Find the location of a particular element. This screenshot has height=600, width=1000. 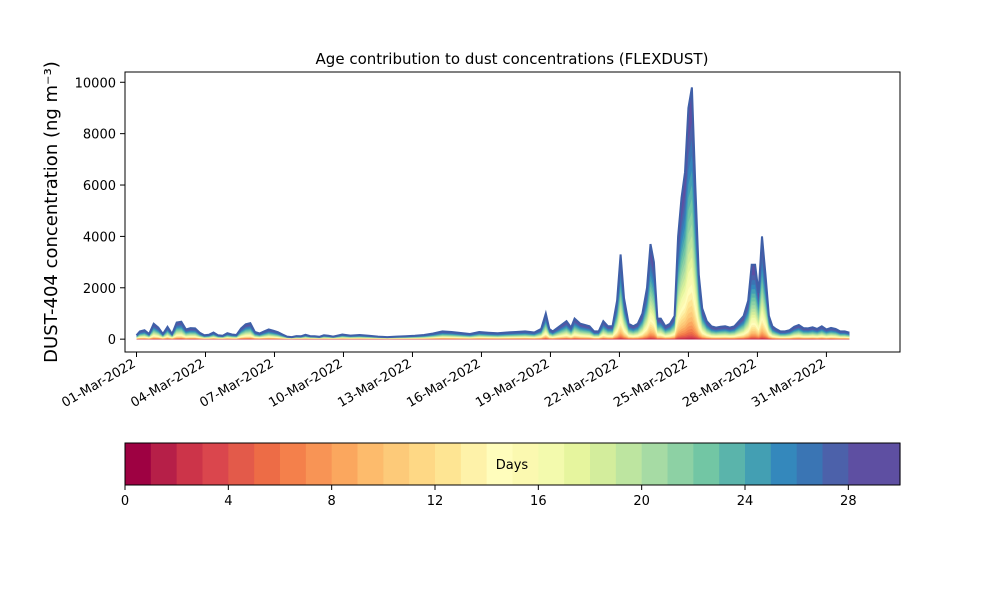

colorbar-tick-label: 12 is located at coordinates (435, 501).